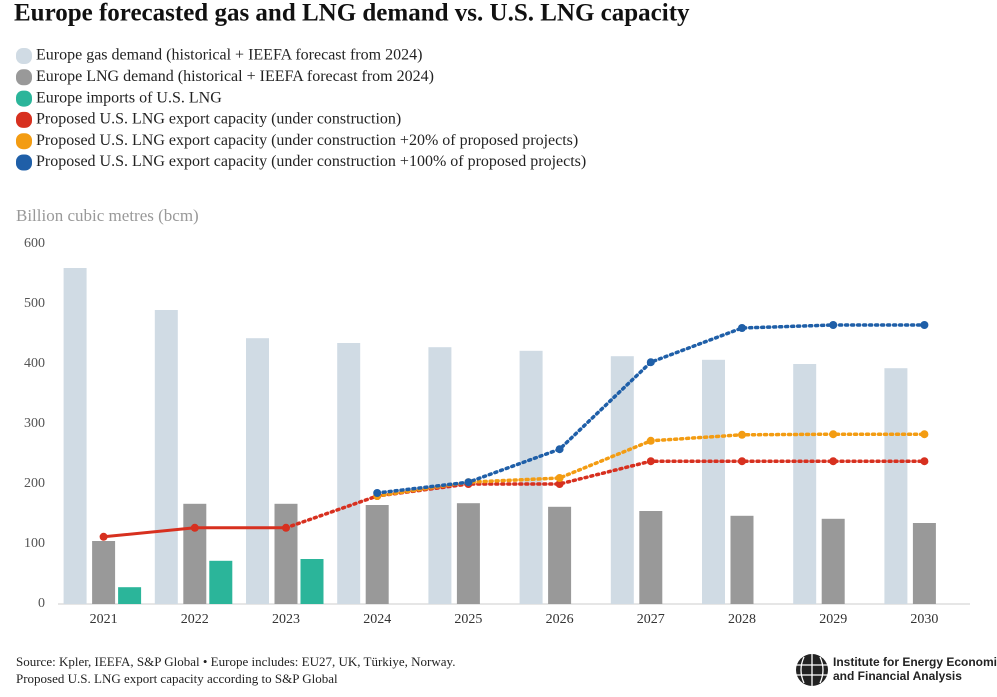 The height and width of the screenshot is (697, 997). What do you see at coordinates (560, 619) in the screenshot?
I see `x-tick-label: 2026` at bounding box center [560, 619].